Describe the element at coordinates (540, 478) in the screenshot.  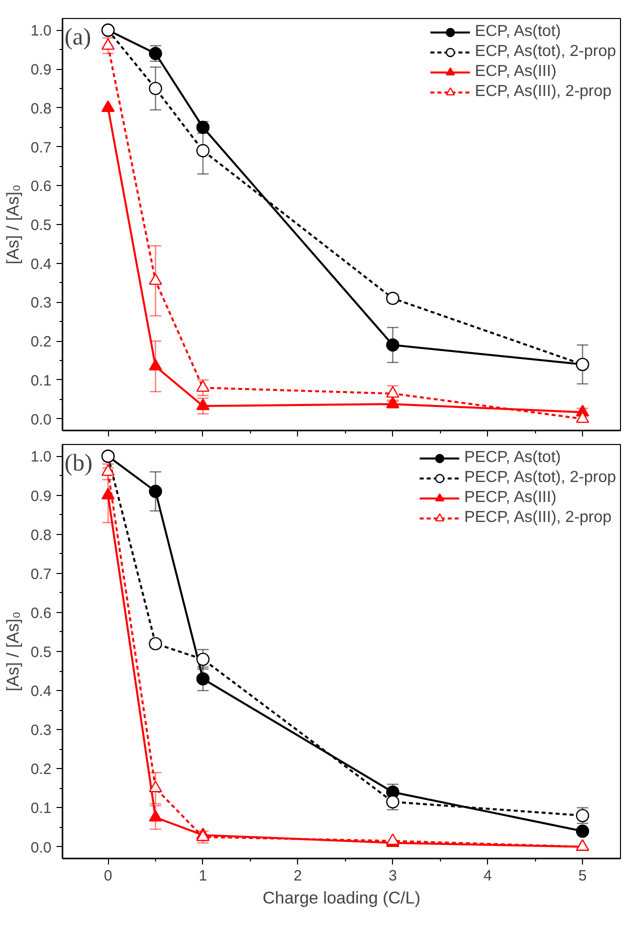
I see `legend-label: PECP, As(tot), 2-prop` at that location.